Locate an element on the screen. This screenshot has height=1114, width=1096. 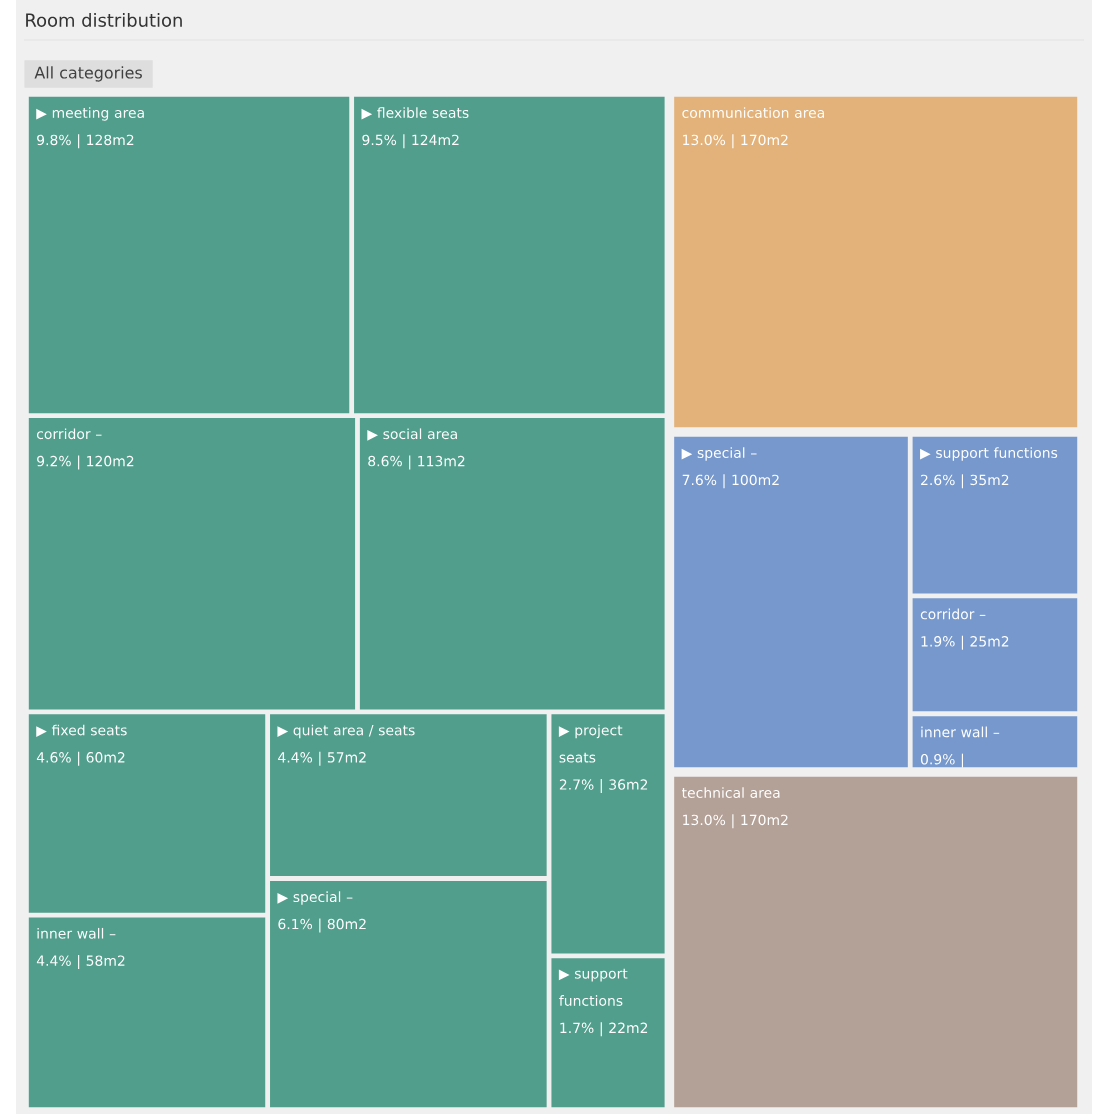
data-label: 4.4% | 57m2 is located at coordinates (322, 758).